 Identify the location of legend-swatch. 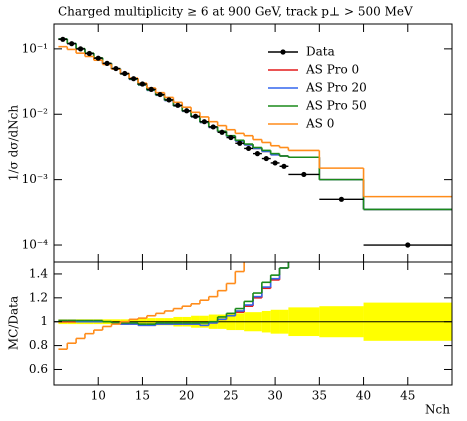
(283, 52).